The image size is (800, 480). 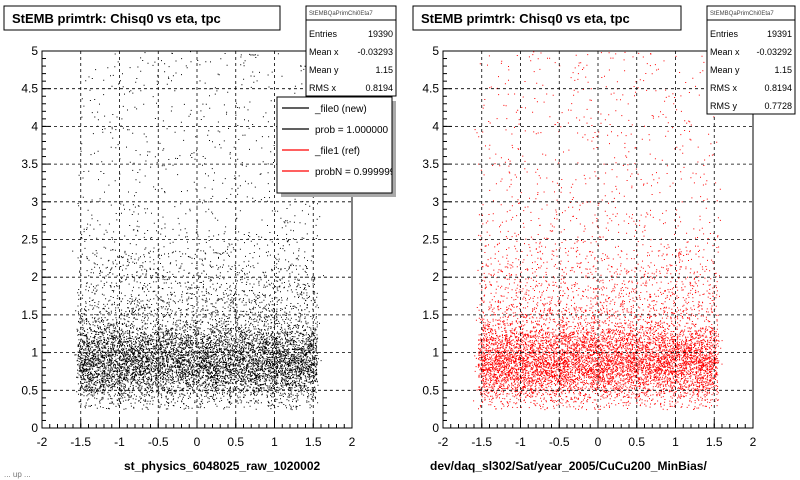 What do you see at coordinates (337, 151) in the screenshot?
I see `left-legend-label-2: _file1 (ref)` at bounding box center [337, 151].